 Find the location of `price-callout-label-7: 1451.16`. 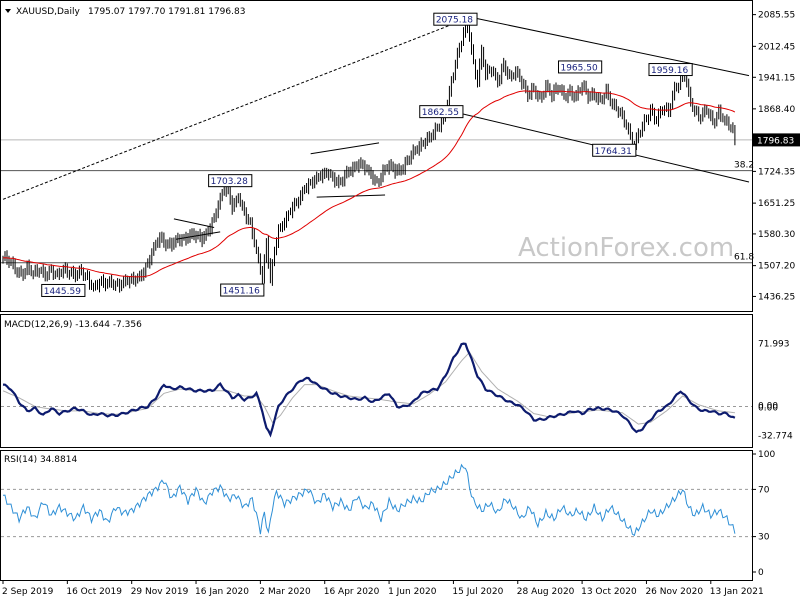

price-callout-label-7: 1451.16 is located at coordinates (241, 292).